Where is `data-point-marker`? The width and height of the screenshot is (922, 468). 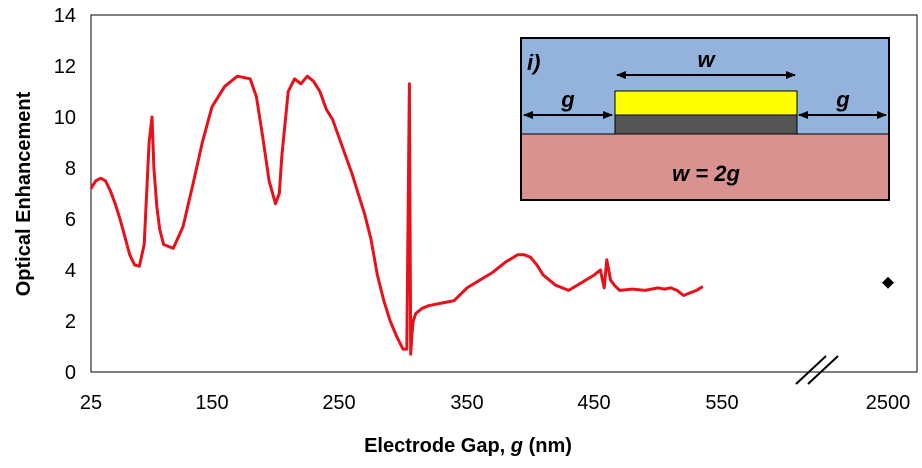
data-point-marker is located at coordinates (888, 282).